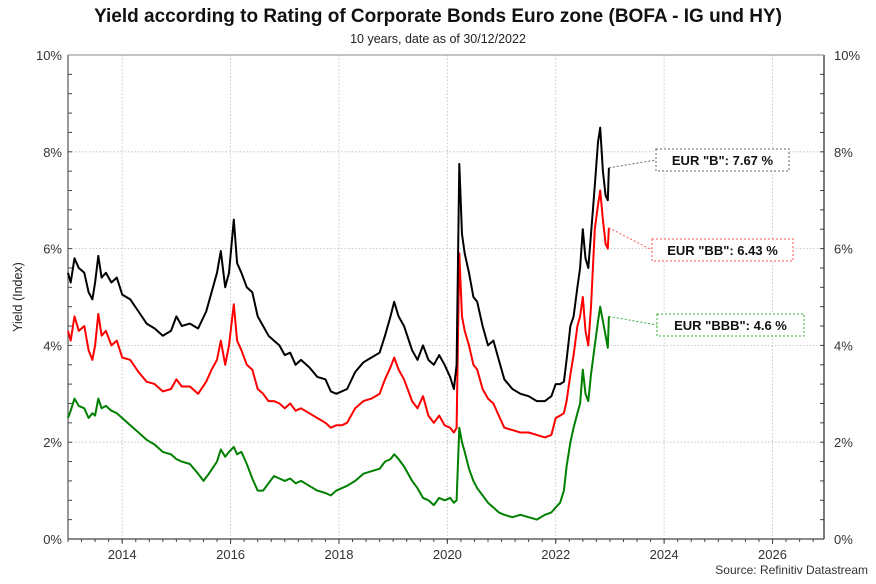 This screenshot has height=584, width=876. I want to click on y-tick-label-left: 4%, so click(52, 345).